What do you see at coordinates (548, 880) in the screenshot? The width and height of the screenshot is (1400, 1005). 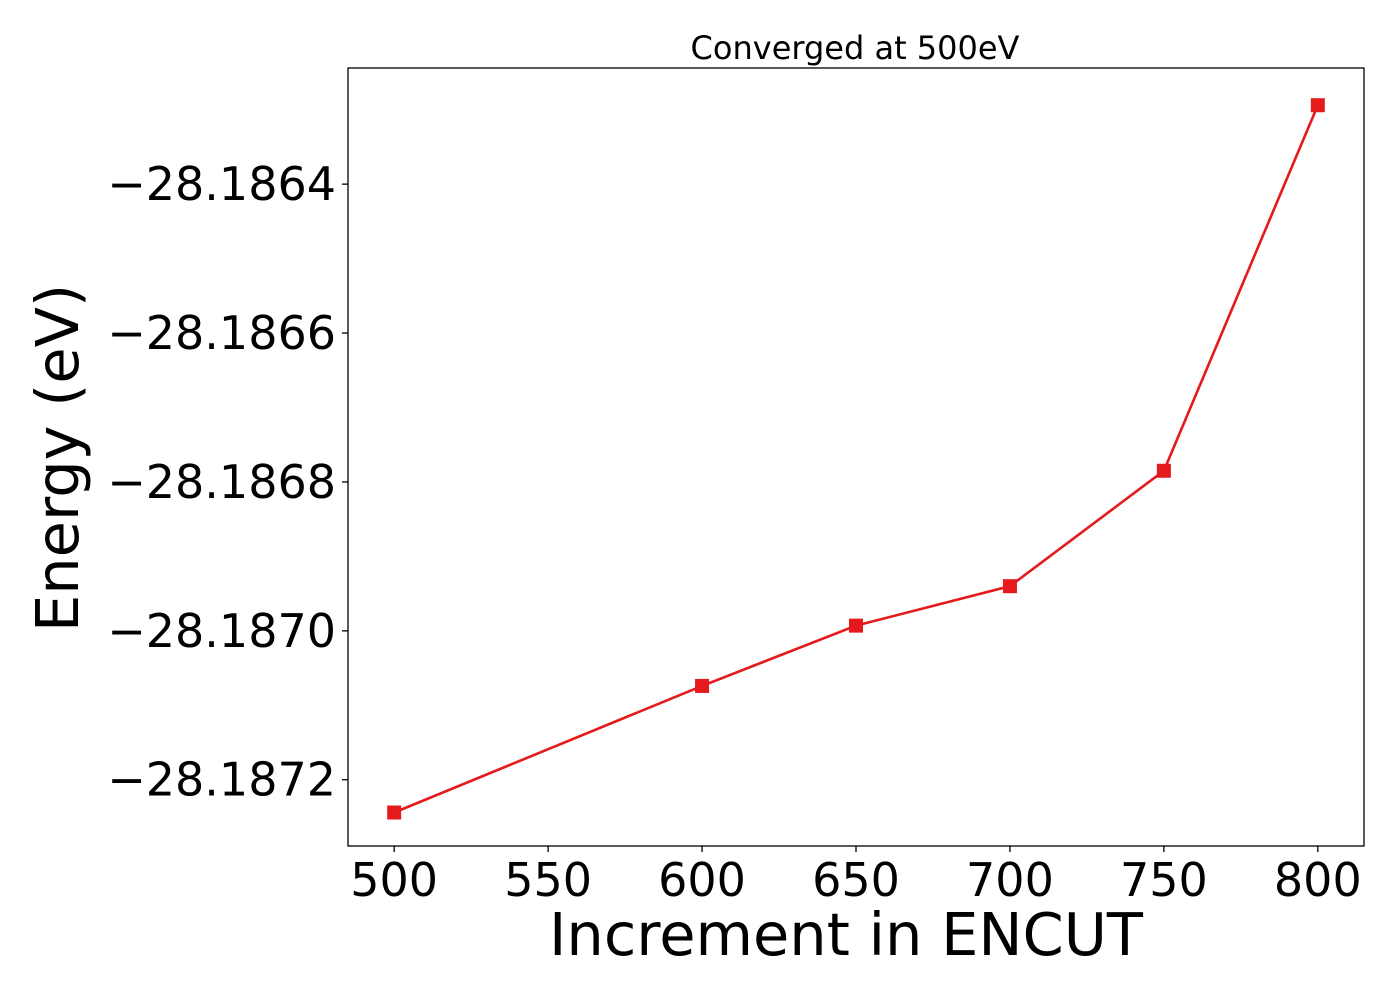 I see `x-tick-label: 550` at bounding box center [548, 880].